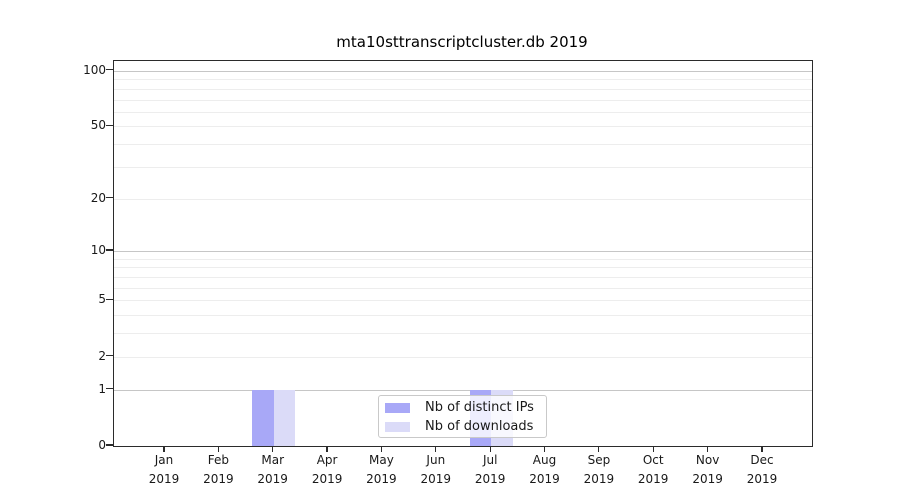  I want to click on y-tick-label: 2, so click(102, 355).